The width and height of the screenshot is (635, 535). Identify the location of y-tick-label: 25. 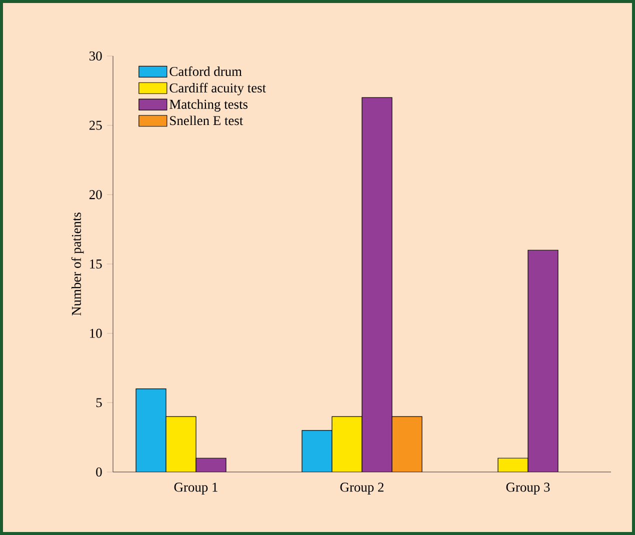
(95, 125).